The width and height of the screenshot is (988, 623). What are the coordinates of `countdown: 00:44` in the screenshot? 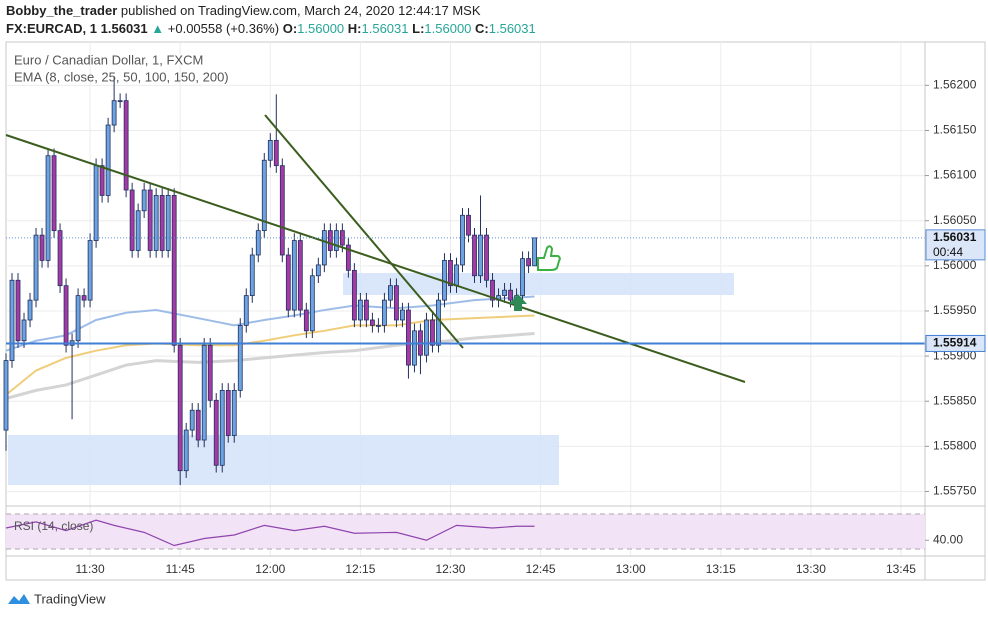 It's located at (948, 252).